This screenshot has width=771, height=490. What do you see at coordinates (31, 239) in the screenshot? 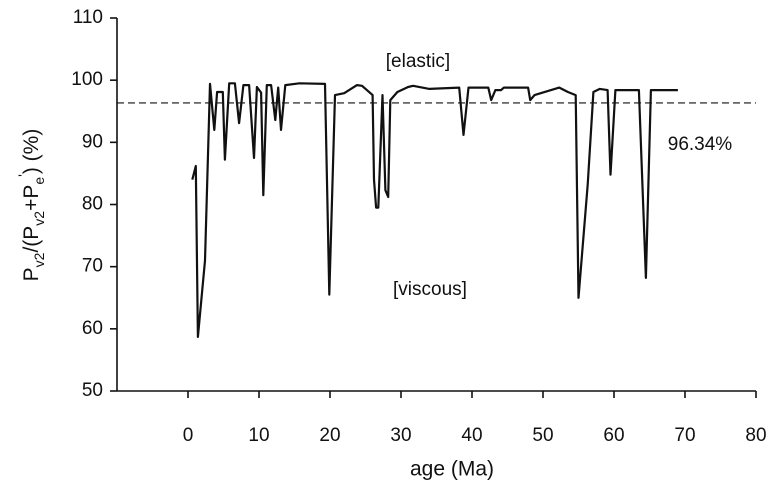
I see `y-axis-title-part: /(P` at bounding box center [31, 239].